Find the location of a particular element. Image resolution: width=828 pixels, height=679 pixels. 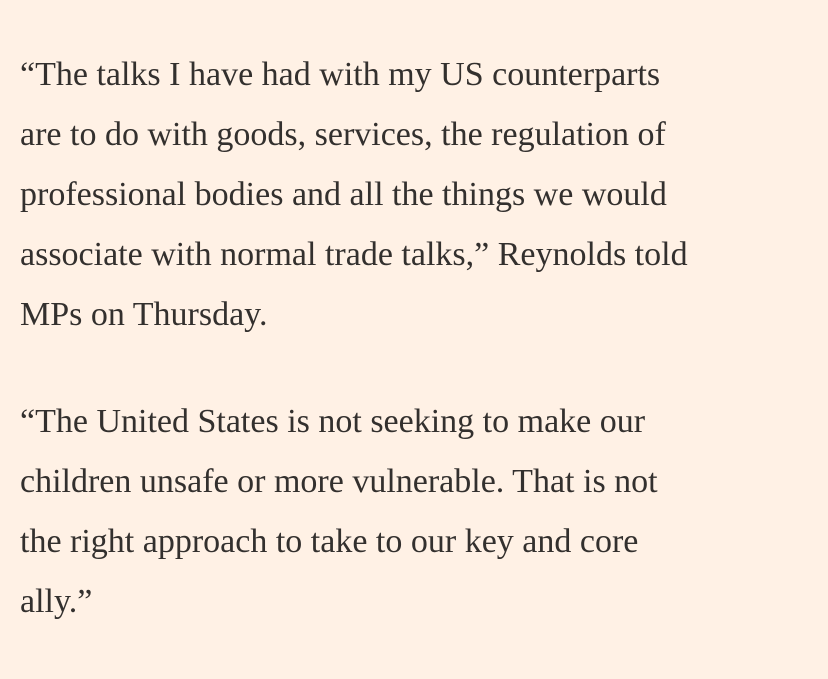

text-line: ally.” is located at coordinates (56, 601).